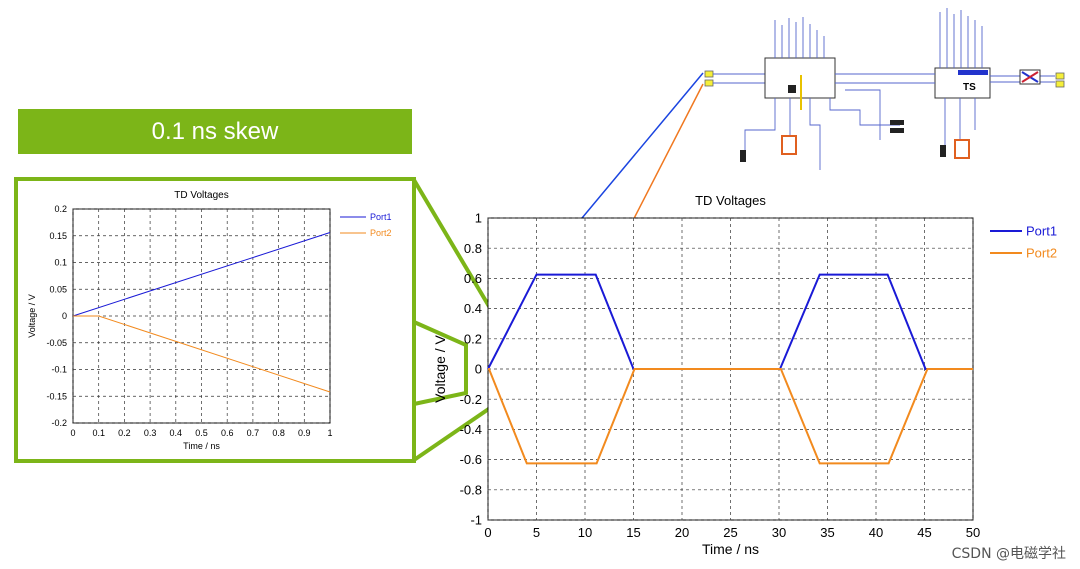  I want to click on skew-banner-label: 0.1 ns skew, so click(215, 131).